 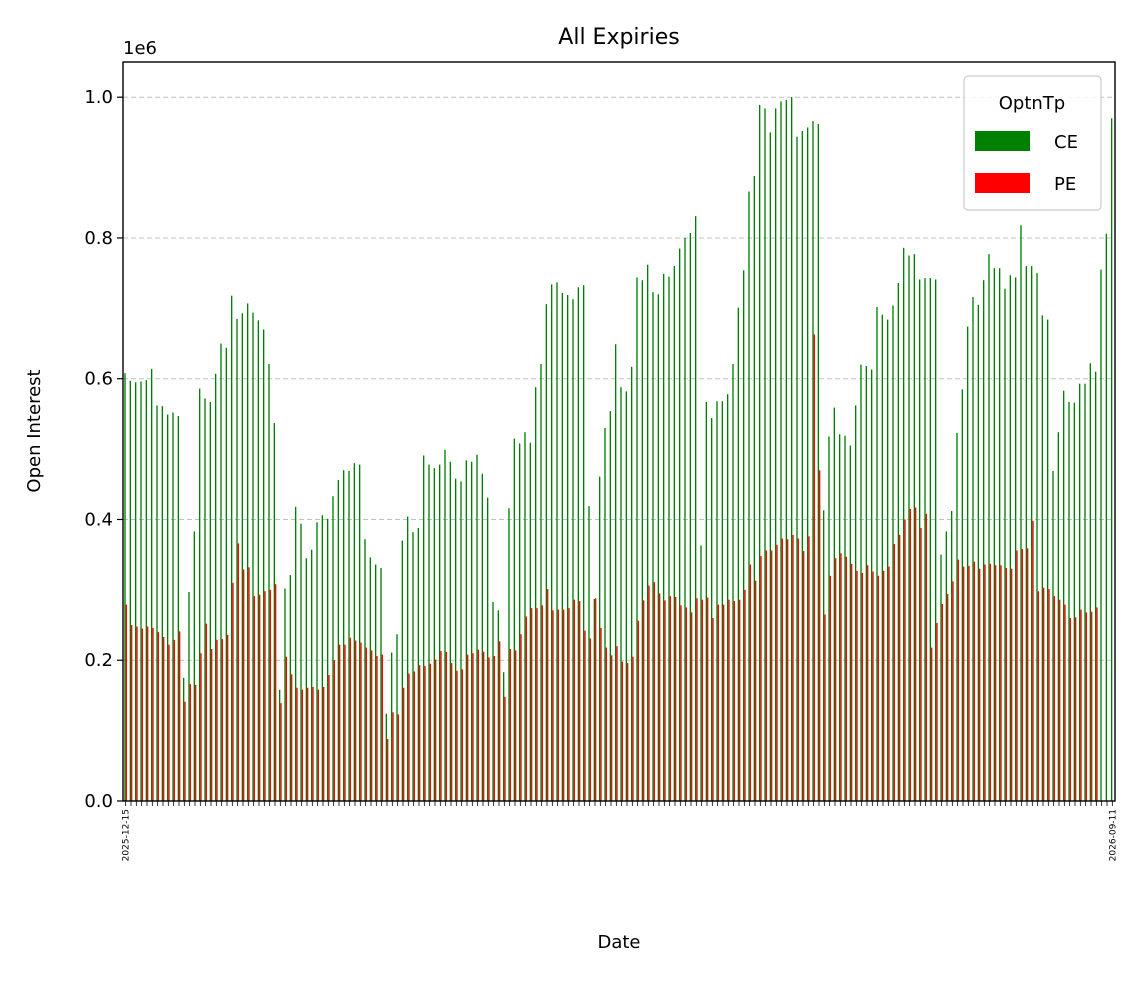 What do you see at coordinates (34, 430) in the screenshot?
I see `y-axis-label: Open Interest` at bounding box center [34, 430].